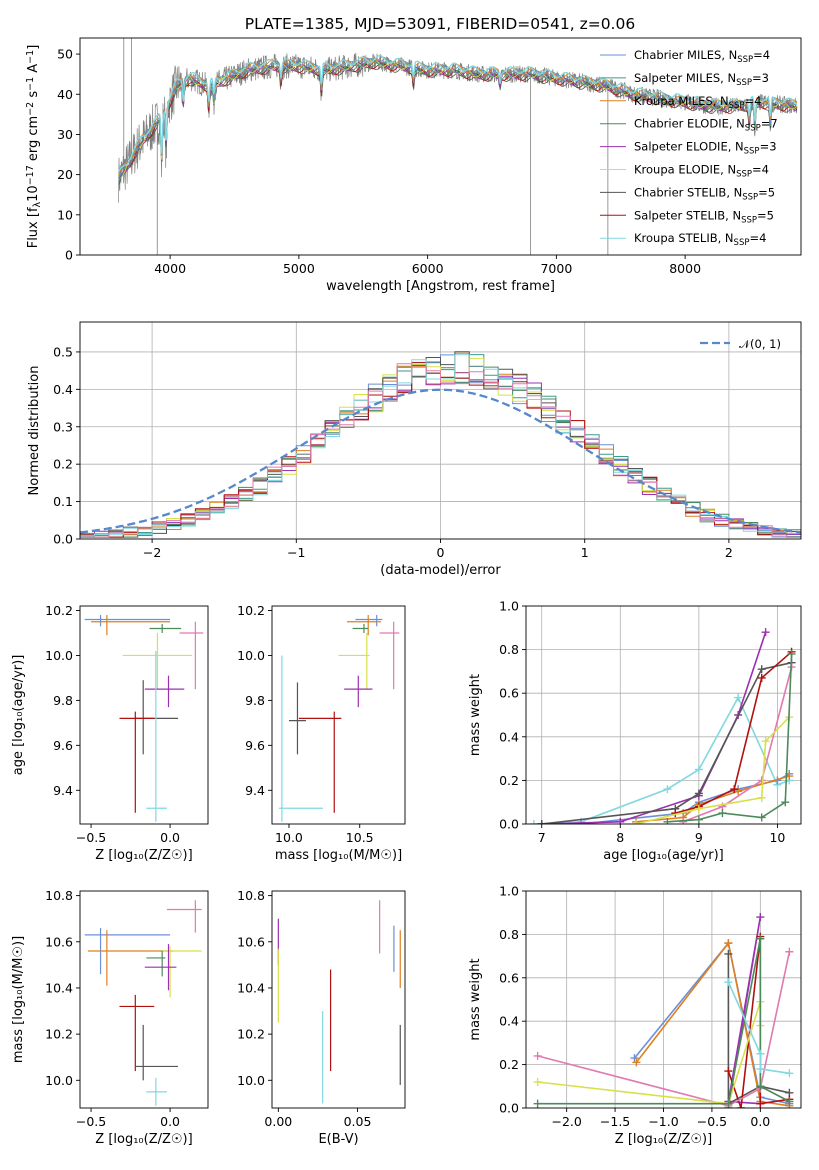 The height and width of the screenshot is (1170, 819). Describe the element at coordinates (321, 1017) in the screenshot. I see `axes-ebv-mass: 0.00 0.05 10.0 10.2 10.4 10.6 10.8 E(B-V)` at that location.